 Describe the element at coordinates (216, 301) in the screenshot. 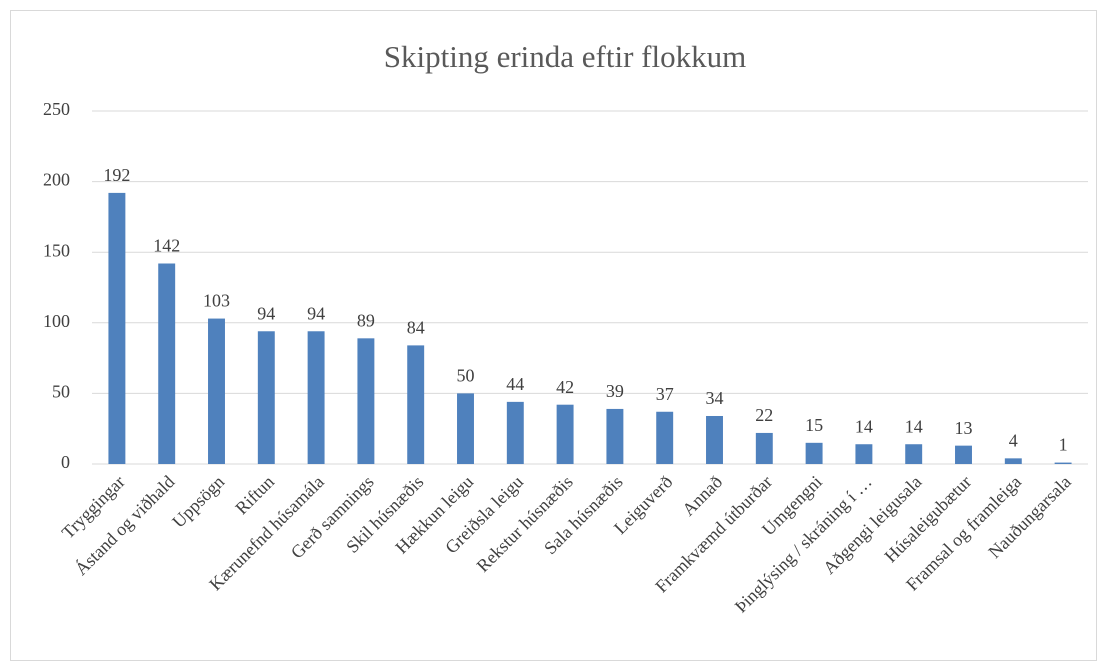

I see `data-label: 103` at that location.